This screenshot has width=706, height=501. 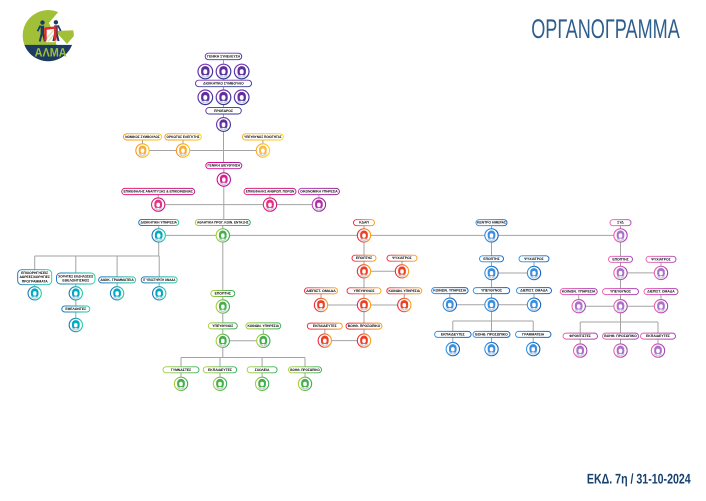 I want to click on svg-text: ΕΠΙΧΟΡΗΓΗΣΕΙΣ, so click(x=34, y=273).